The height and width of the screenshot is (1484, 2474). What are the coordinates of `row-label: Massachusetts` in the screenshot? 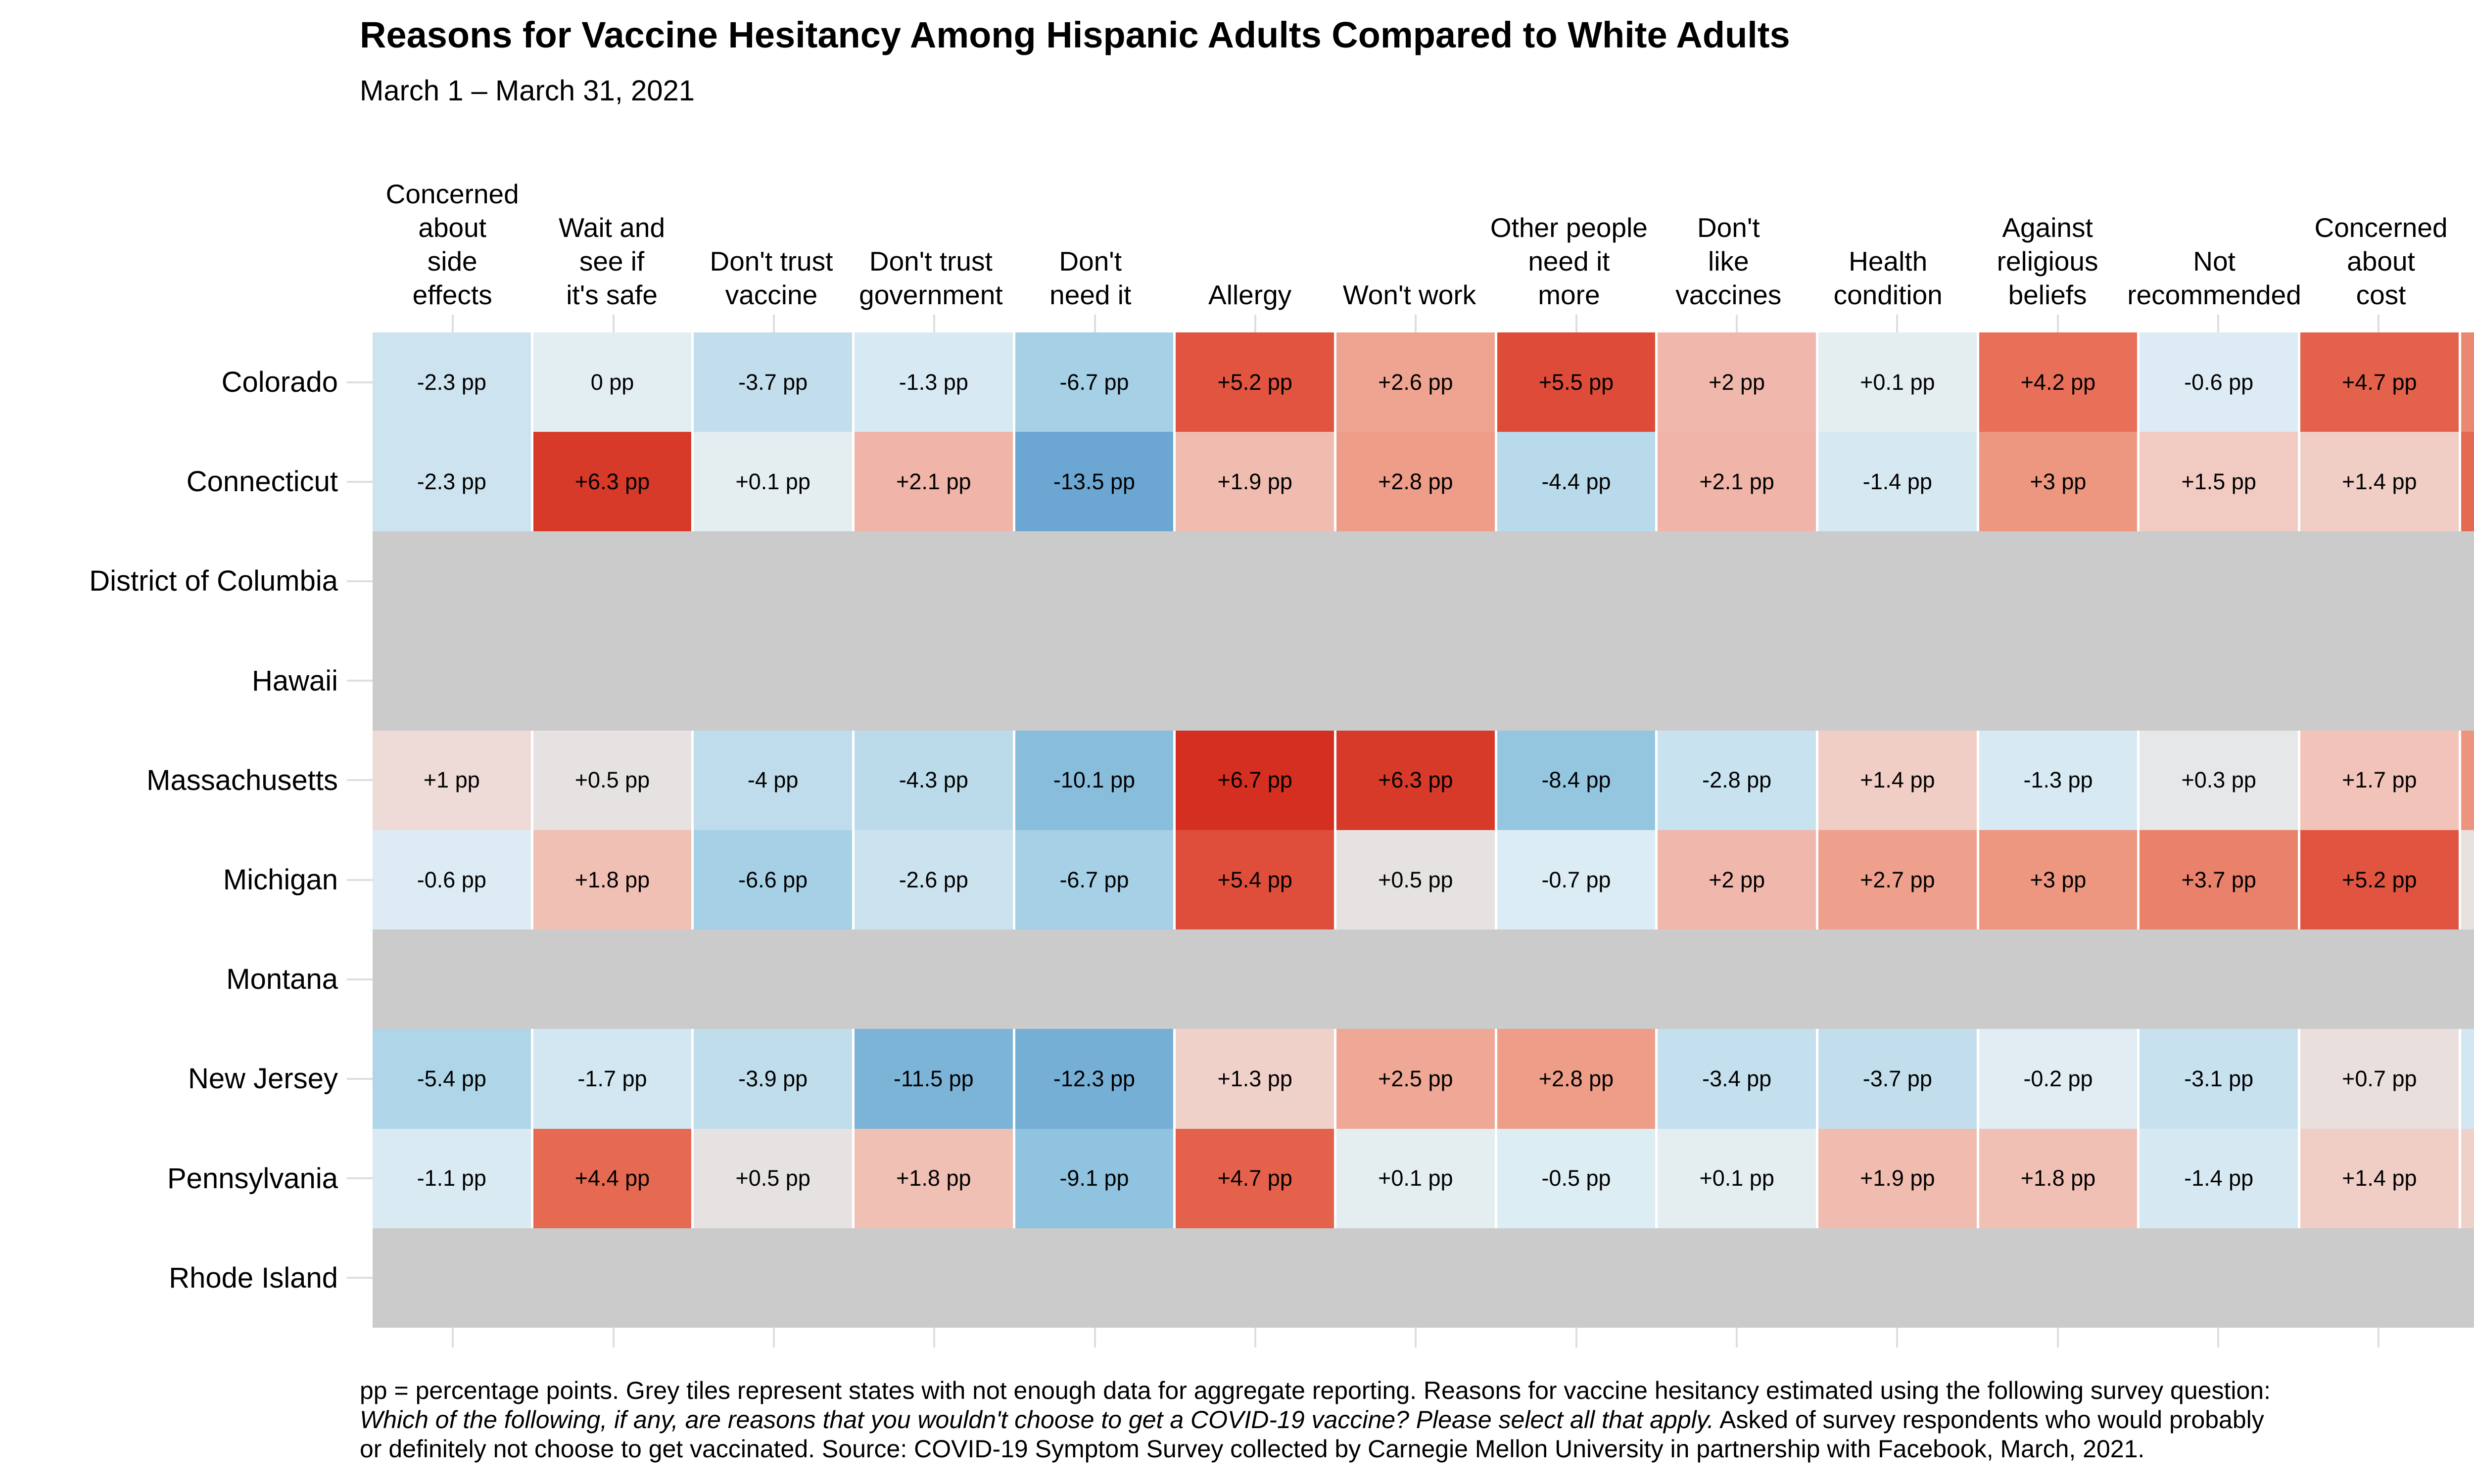 It's located at (242, 780).